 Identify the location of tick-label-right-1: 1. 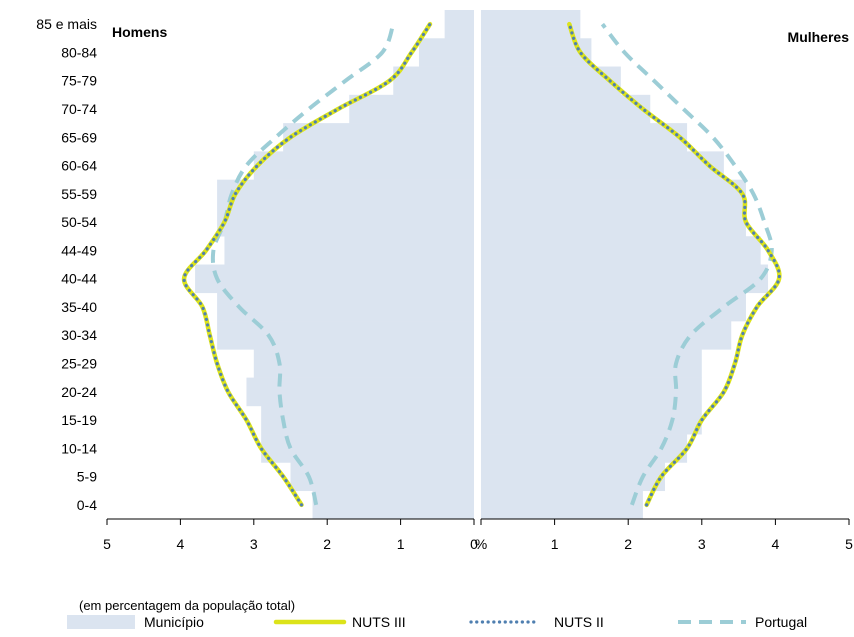
(555, 544).